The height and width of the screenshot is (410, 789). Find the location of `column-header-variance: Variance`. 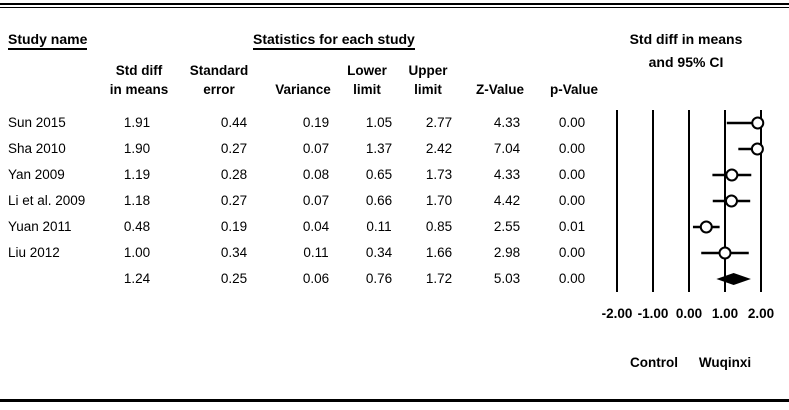

column-header-variance: Variance is located at coordinates (303, 79).